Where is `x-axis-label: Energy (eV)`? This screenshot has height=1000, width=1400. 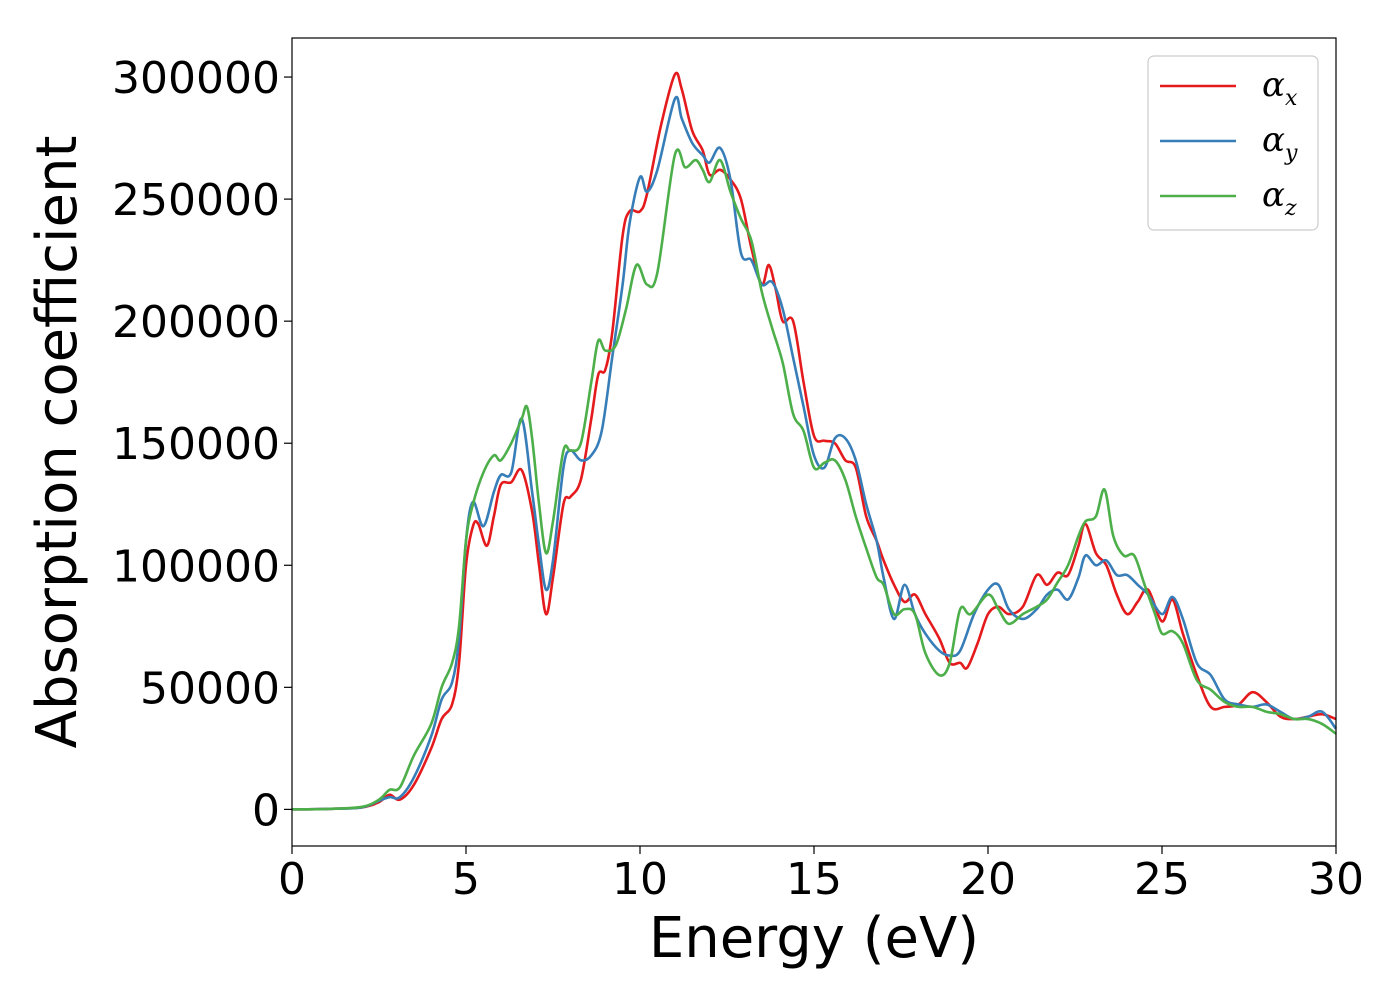
x-axis-label: Energy (eV) is located at coordinates (814, 938).